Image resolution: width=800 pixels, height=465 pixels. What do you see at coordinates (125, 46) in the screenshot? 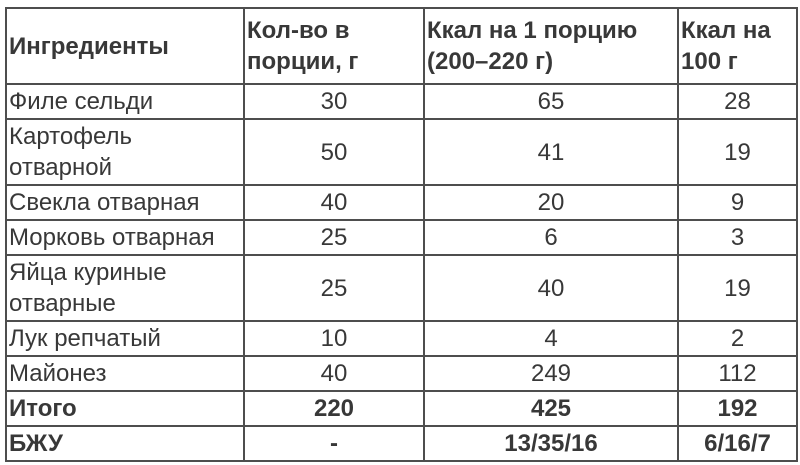
I see `column-header-ingredients: Ингредиенты` at bounding box center [125, 46].